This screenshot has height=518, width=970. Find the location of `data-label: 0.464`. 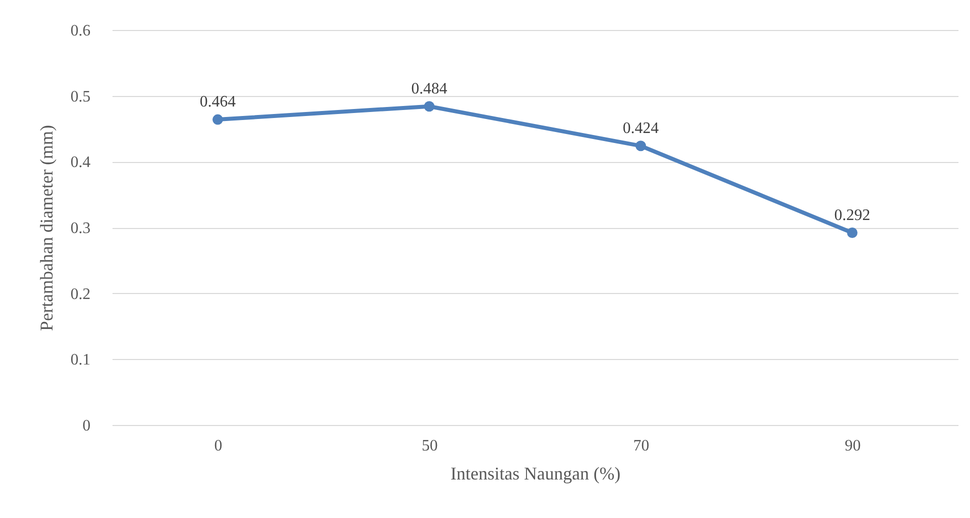

data-label: 0.464 is located at coordinates (218, 102).